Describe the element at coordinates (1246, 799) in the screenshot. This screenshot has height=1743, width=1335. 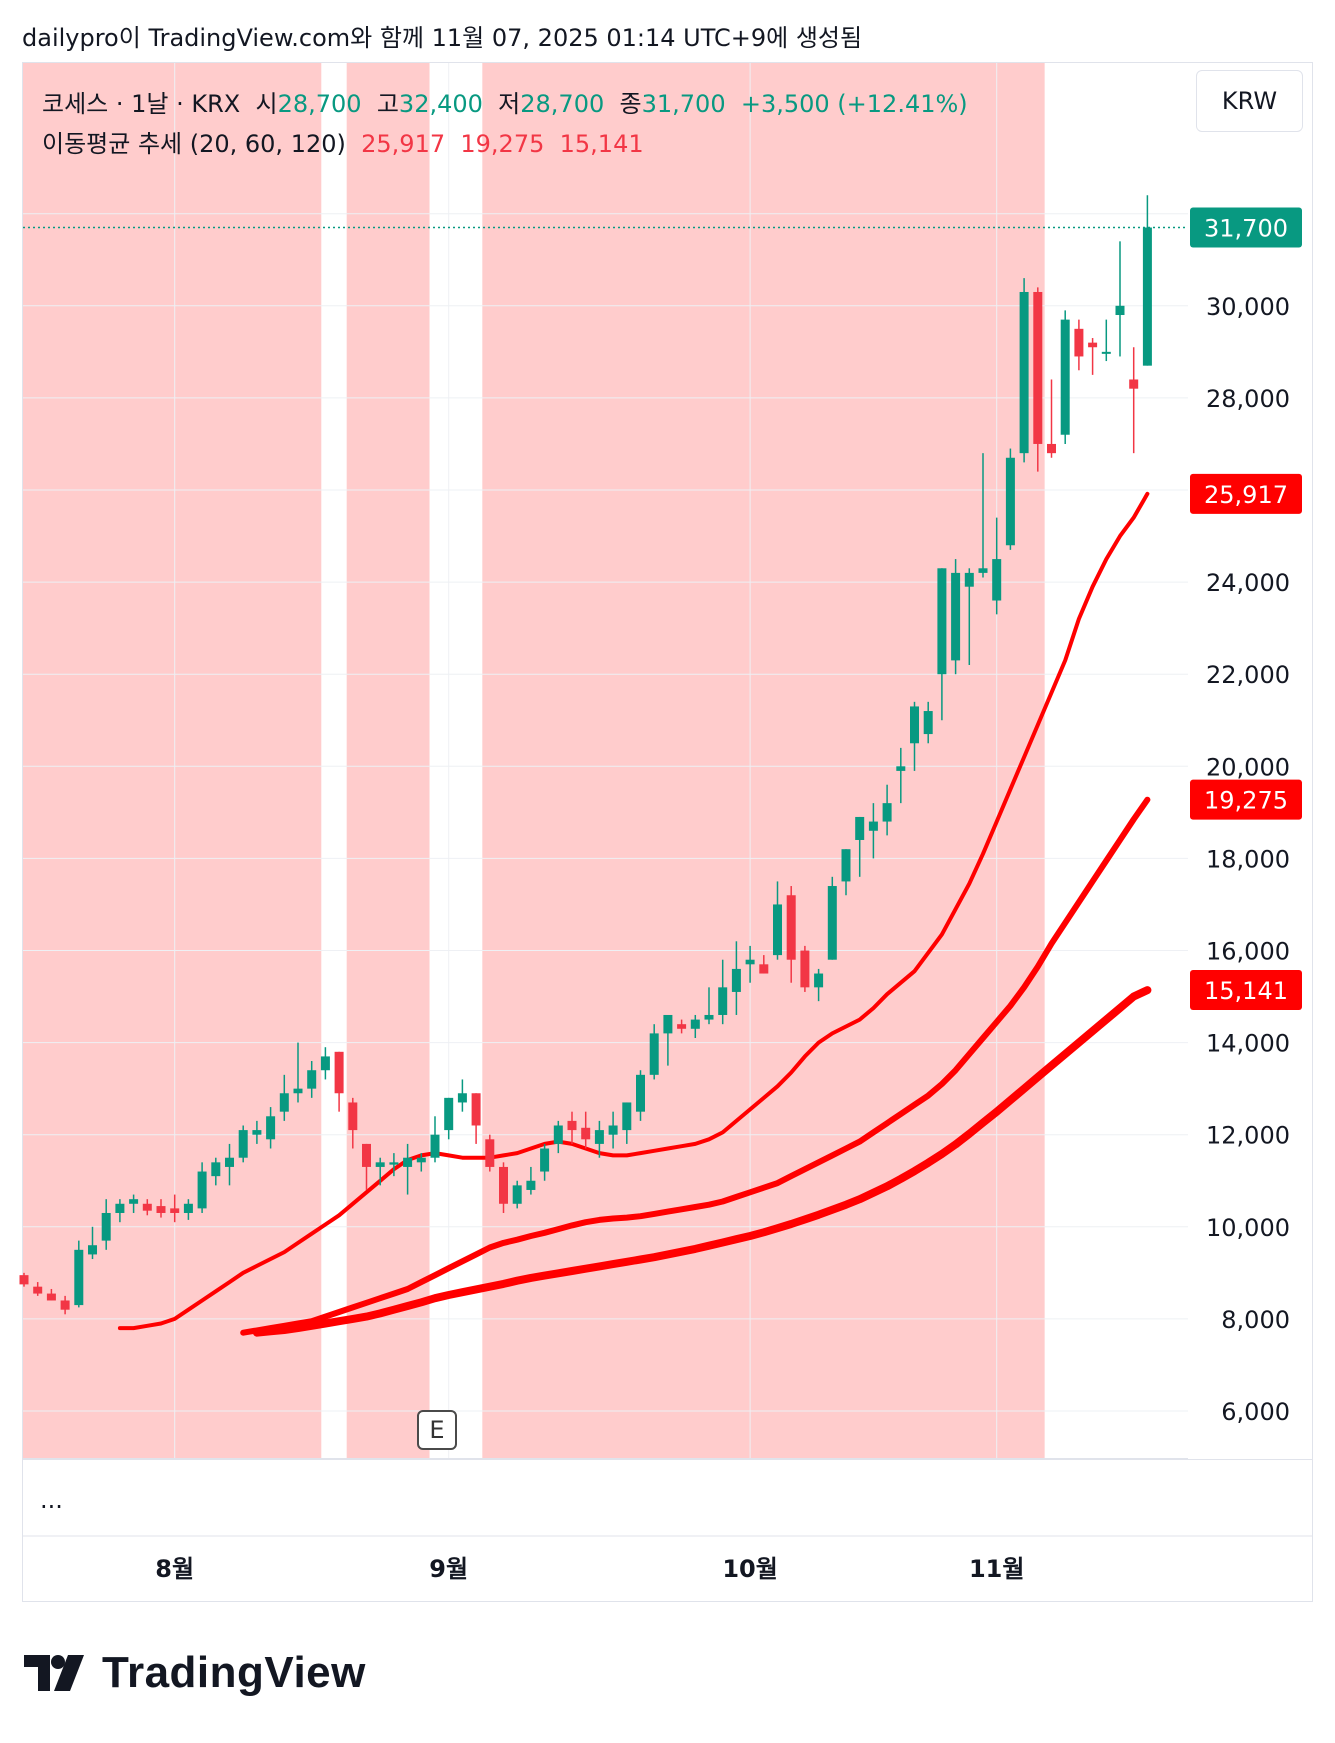
I see `price-label-badge: 19,275` at that location.